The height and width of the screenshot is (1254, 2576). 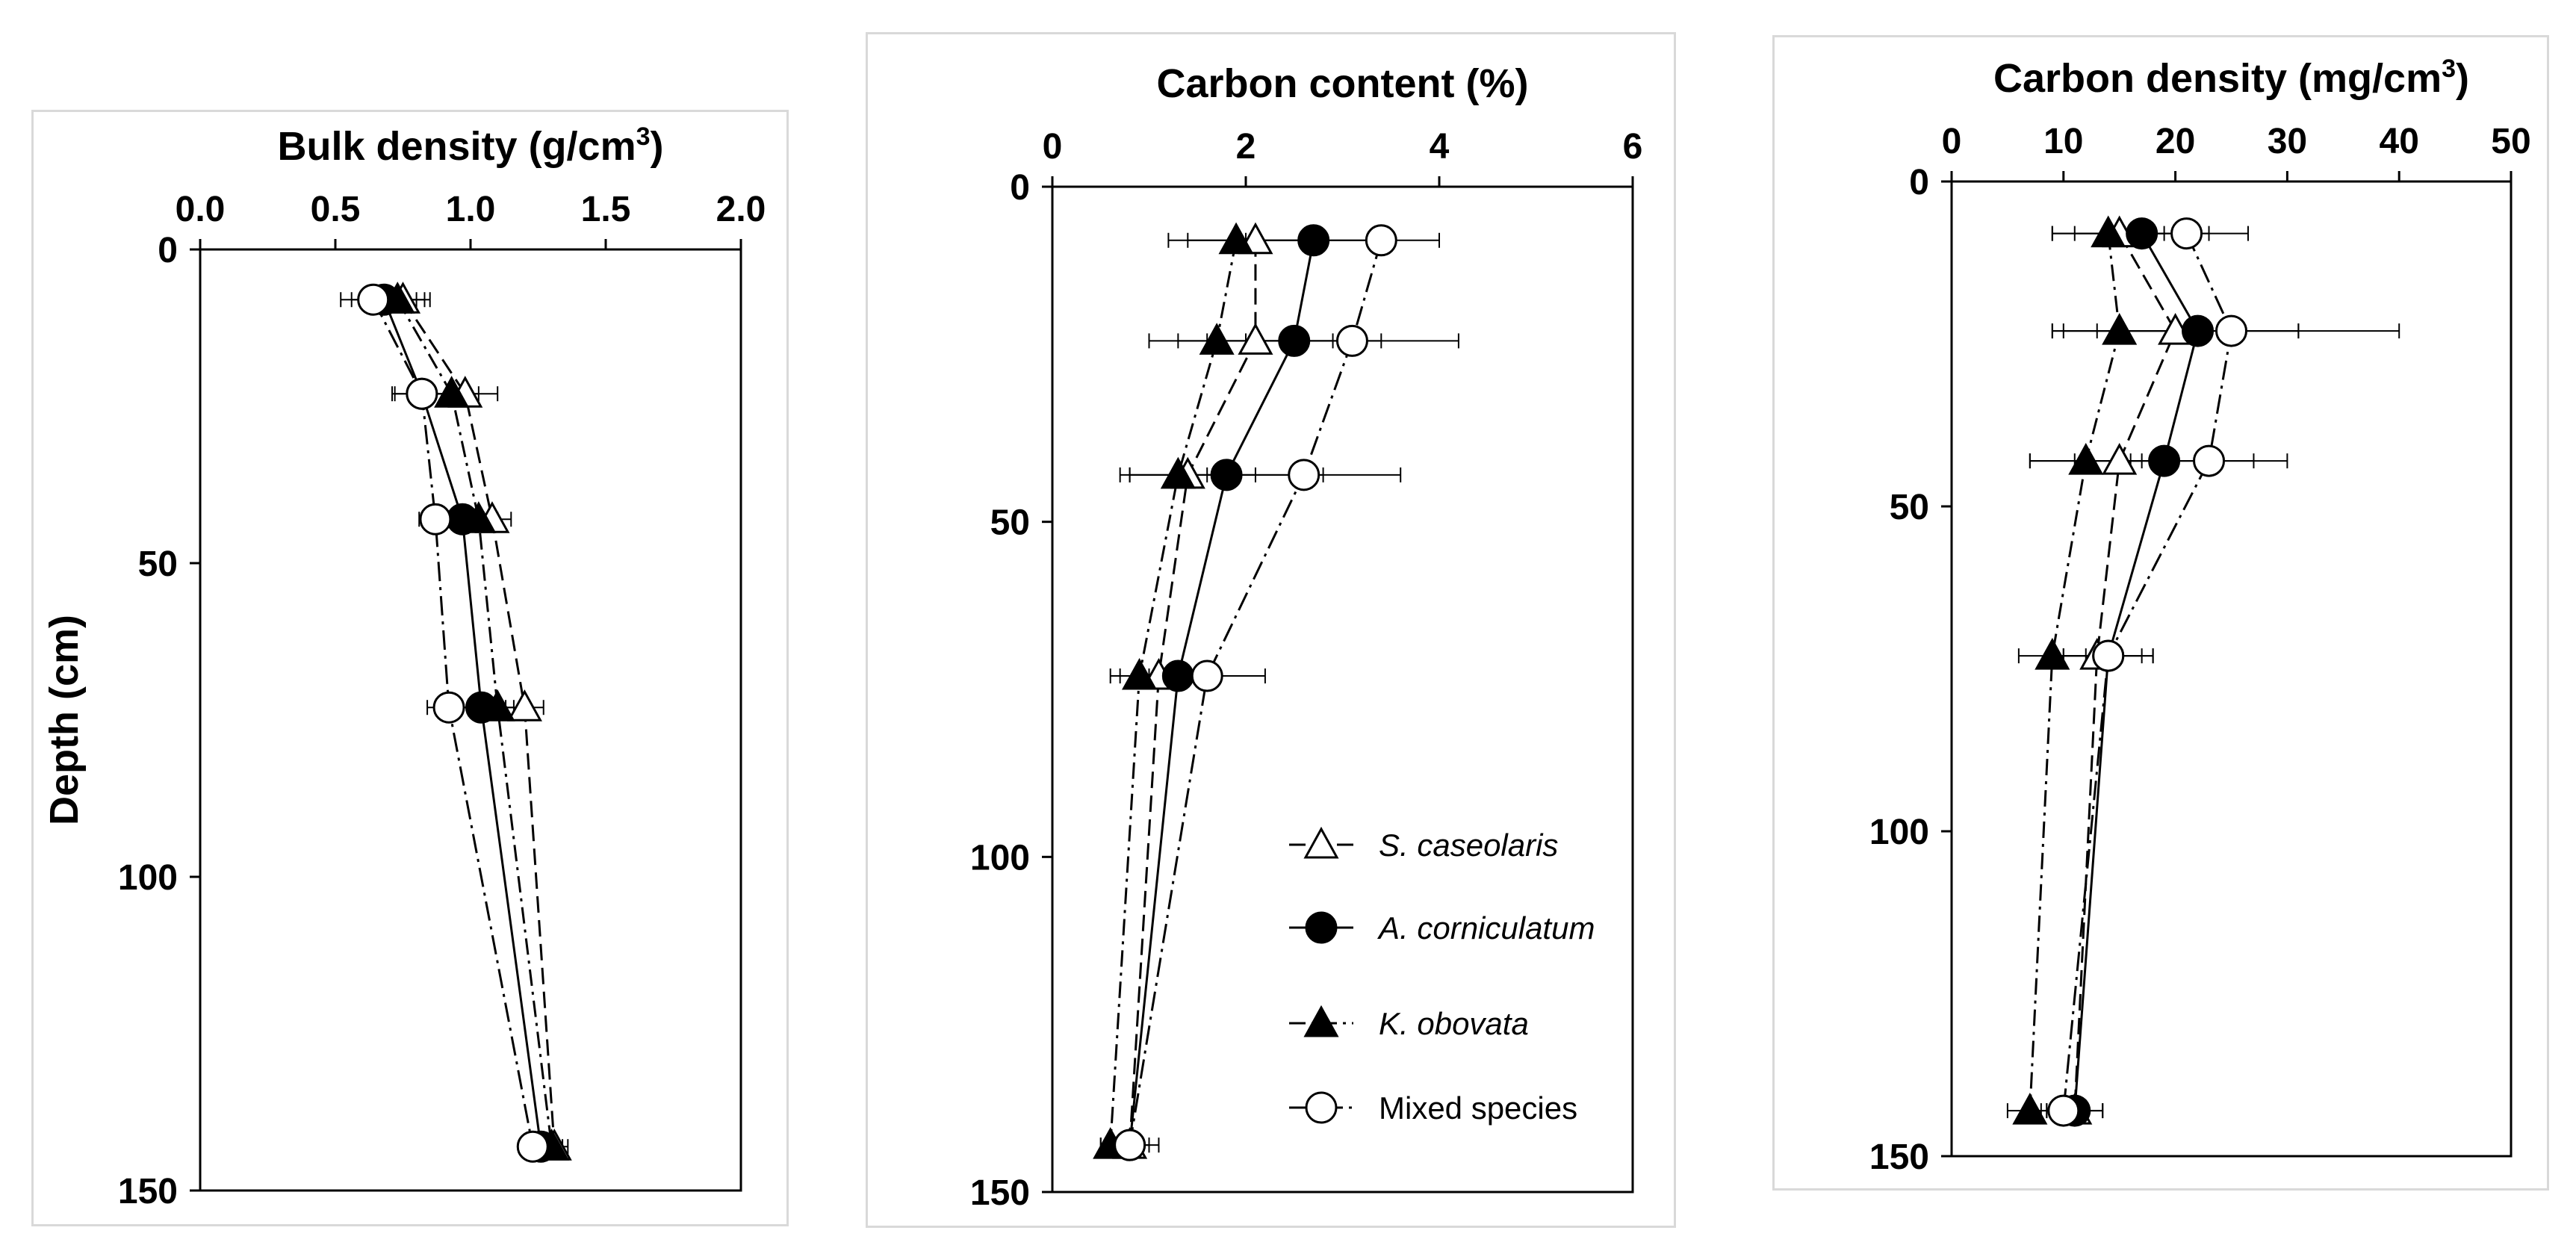 I want to click on legend-label-sc: S. caseolaris, so click(x=1469, y=846).